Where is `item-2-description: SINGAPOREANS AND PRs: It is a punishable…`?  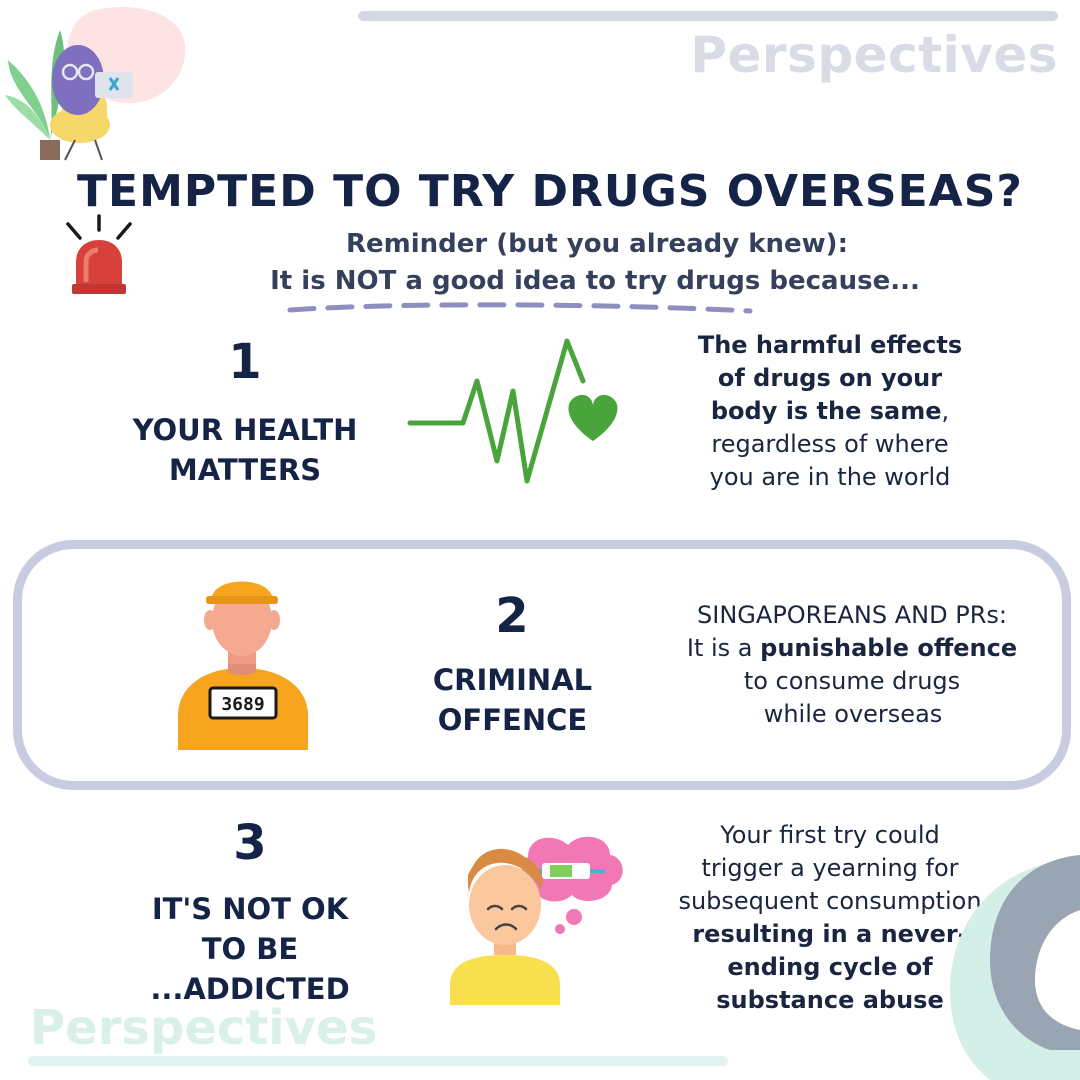
item-2-description: SINGAPOREANS AND PRs: It is a punishable… is located at coordinates (852, 664).